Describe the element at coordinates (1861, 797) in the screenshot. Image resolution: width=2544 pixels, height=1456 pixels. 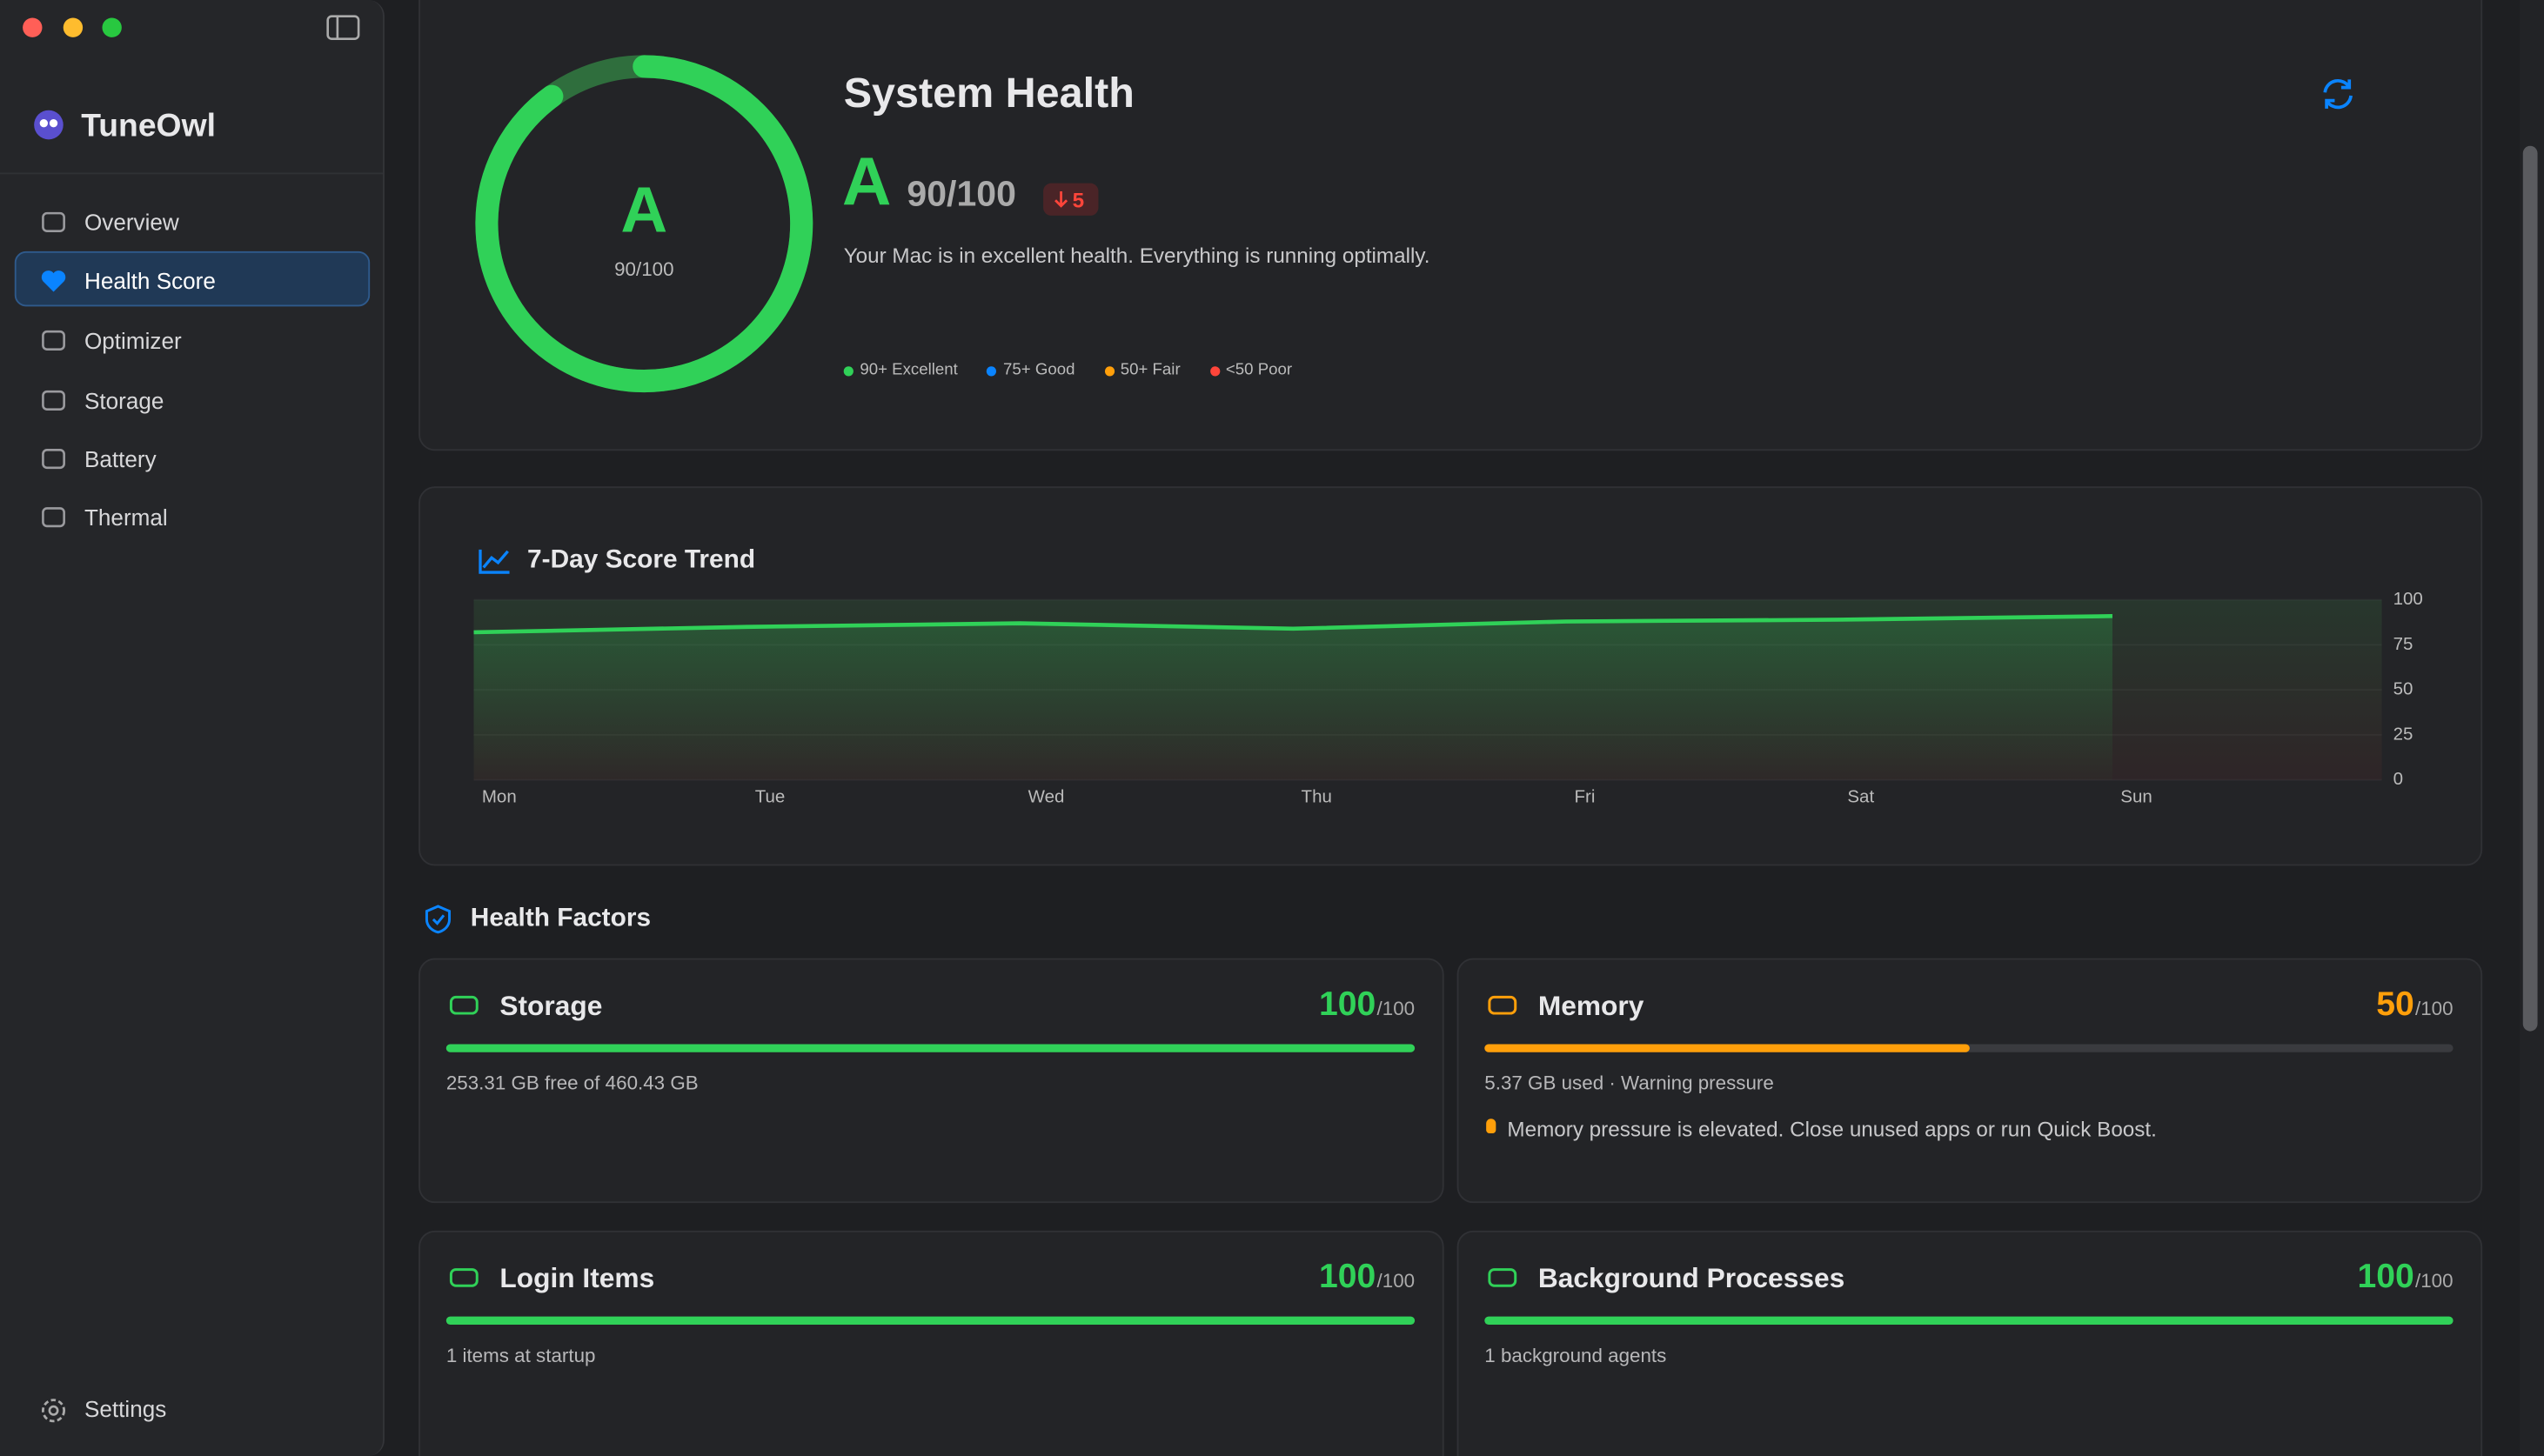
I see `x-tick-label: Sat` at that location.